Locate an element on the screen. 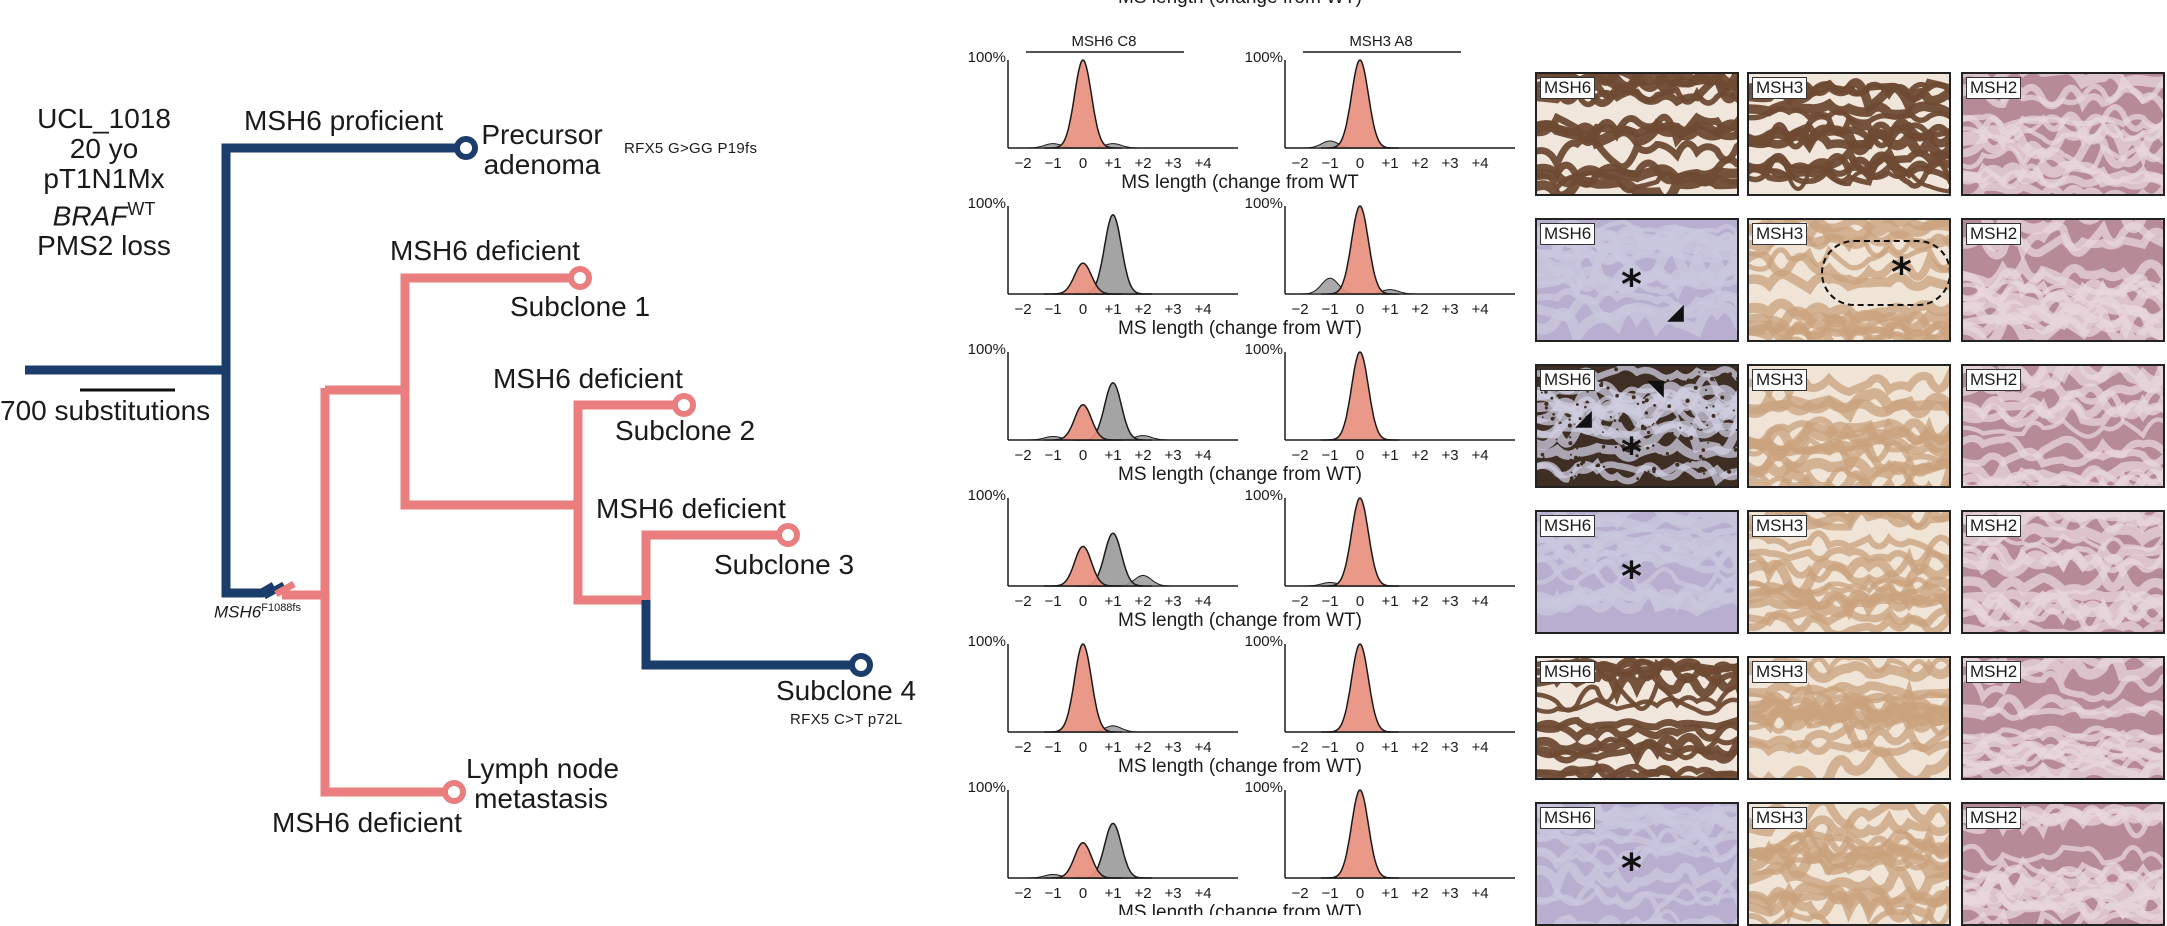 The image size is (2167, 926). lymph-branch-label: MSH6 deficient is located at coordinates (367, 823).